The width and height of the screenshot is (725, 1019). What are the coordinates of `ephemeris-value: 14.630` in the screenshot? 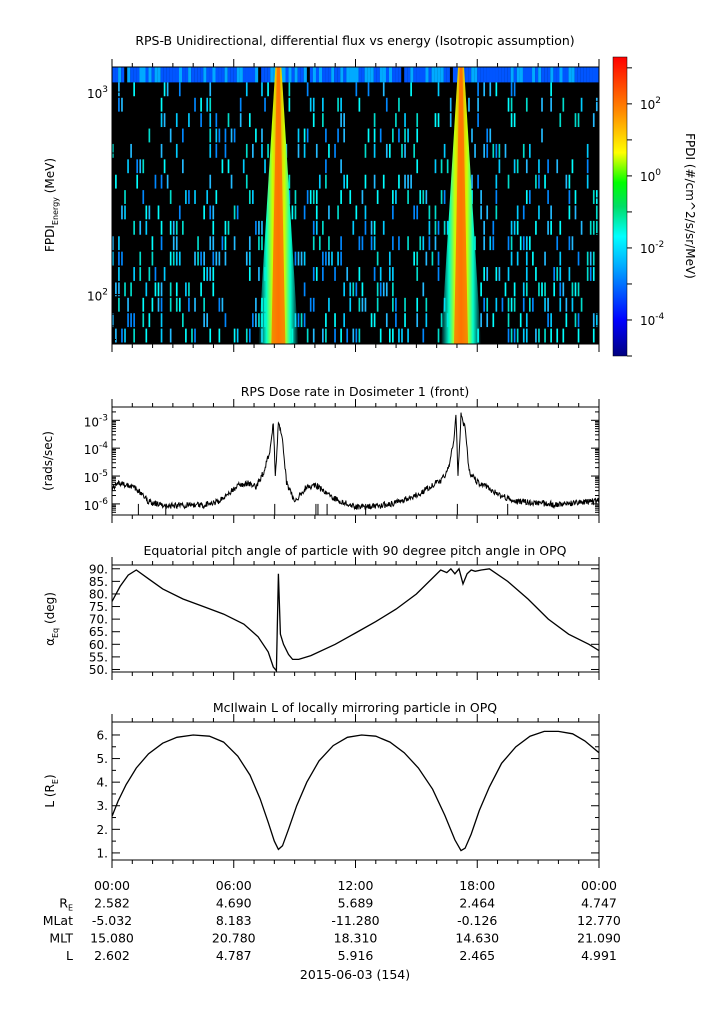 It's located at (477, 938).